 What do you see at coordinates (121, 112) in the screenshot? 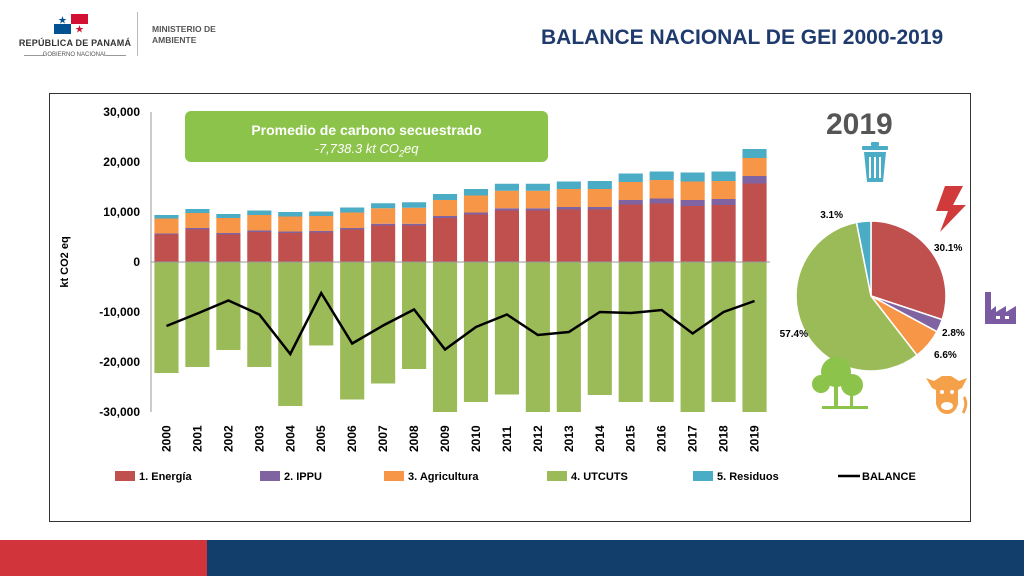
I see `y-tick-label: 30,000` at bounding box center [121, 112].